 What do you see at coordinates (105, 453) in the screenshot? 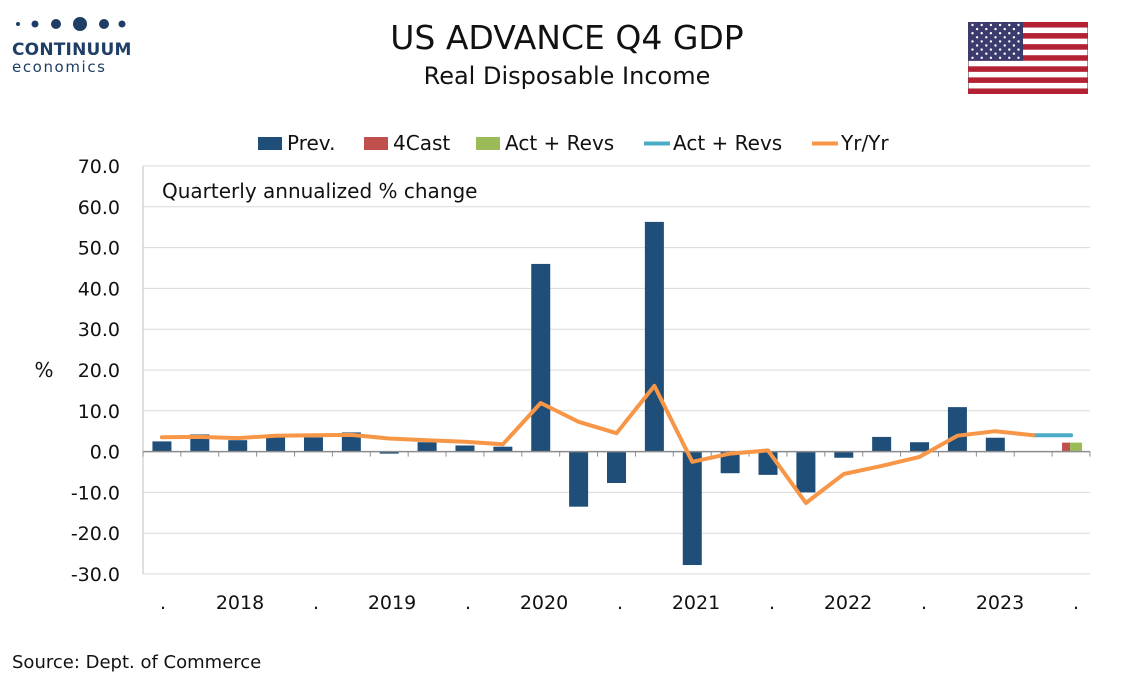
I see `y-tick-label: 0.0` at bounding box center [105, 453].